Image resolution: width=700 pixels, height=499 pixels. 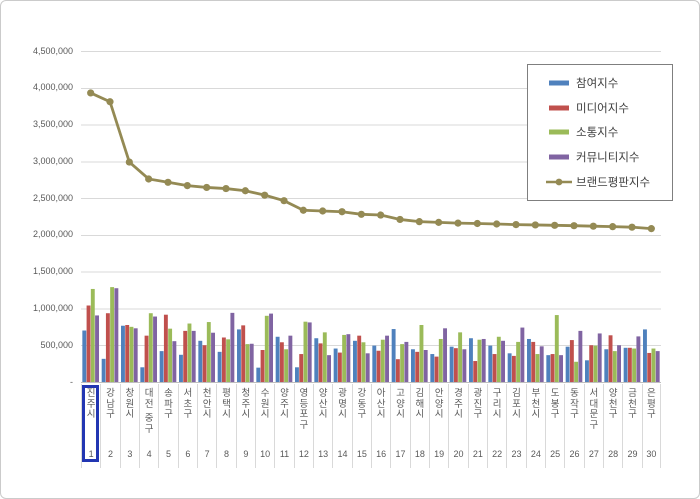 I want to click on legend-item: 브랜드평판지수, so click(x=609, y=182).